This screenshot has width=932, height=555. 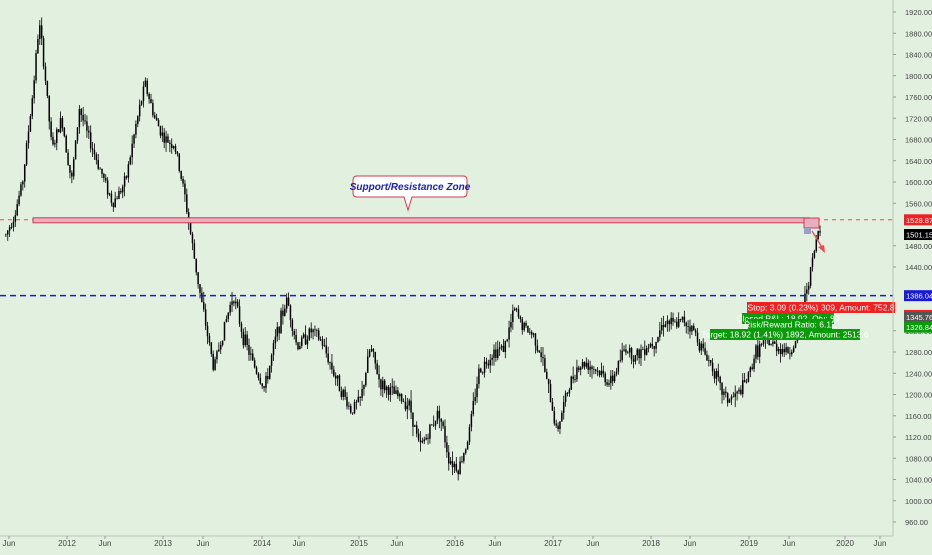 What do you see at coordinates (918, 118) in the screenshot?
I see `y-tick-label: 1720.00` at bounding box center [918, 118].